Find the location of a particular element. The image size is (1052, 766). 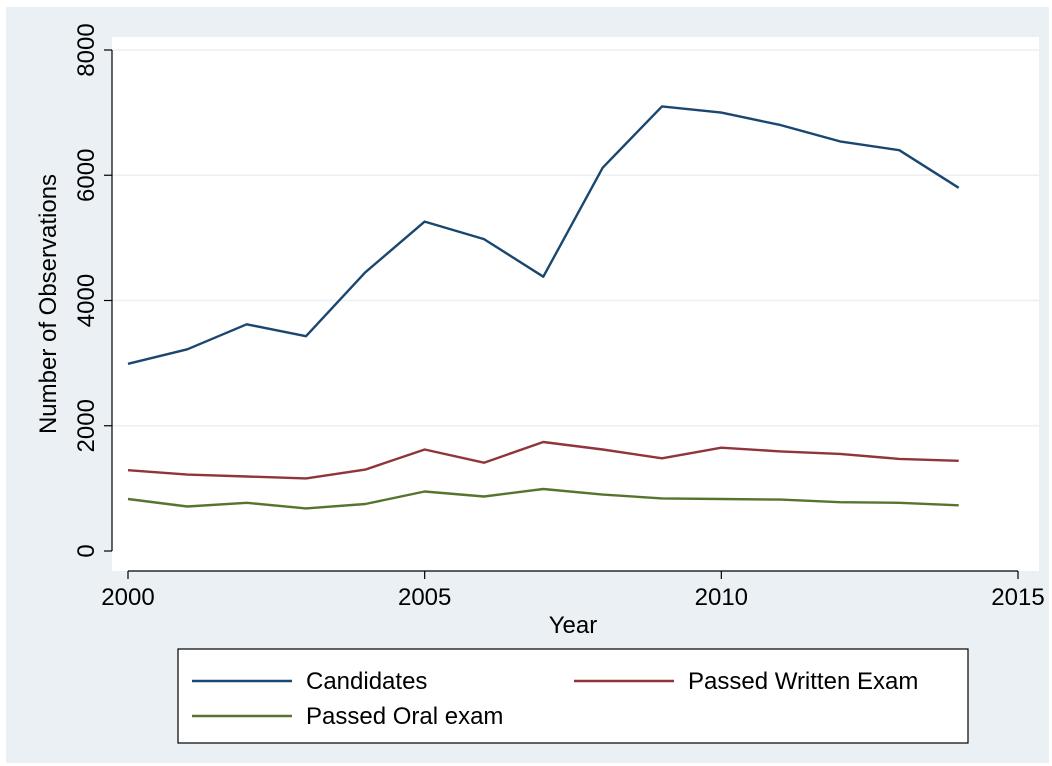

x-axis-title: Year is located at coordinates (573, 625).